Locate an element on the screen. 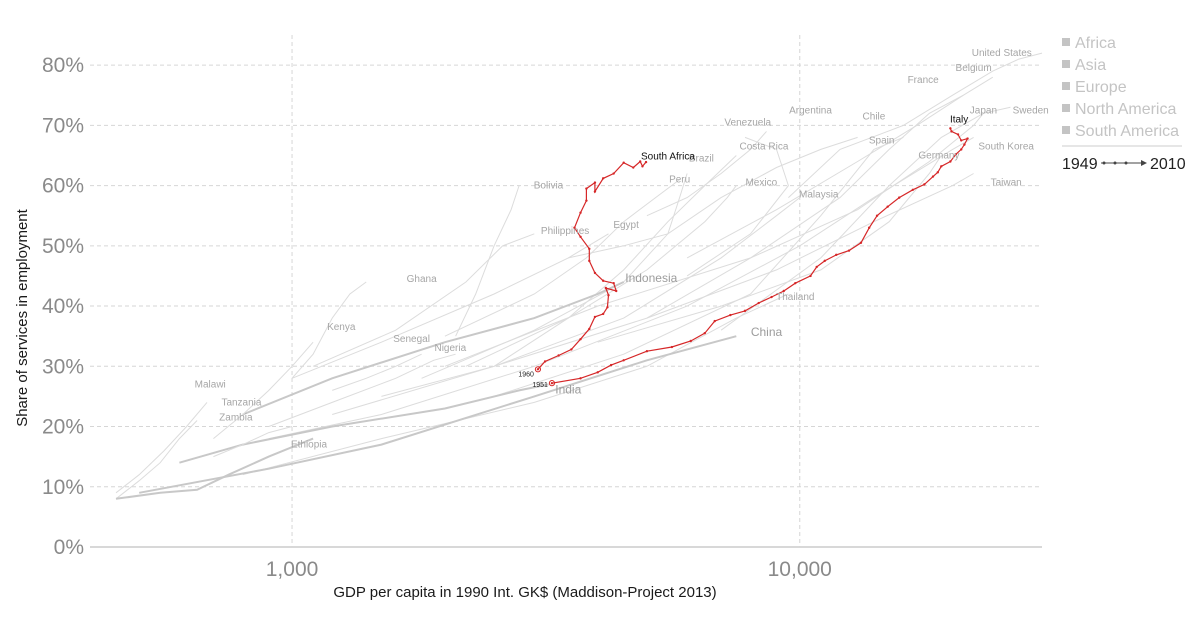 The width and height of the screenshot is (1200, 630). series-line-egypt is located at coordinates (450, 306).